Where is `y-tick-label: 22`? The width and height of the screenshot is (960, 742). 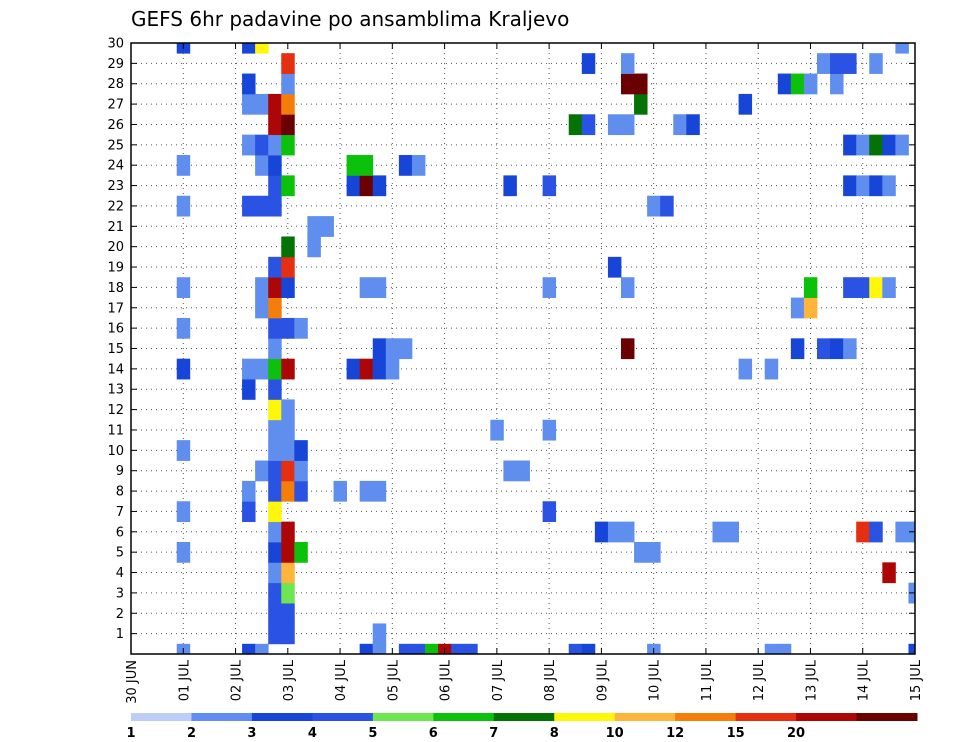 y-tick-label: 22 is located at coordinates (115, 206).